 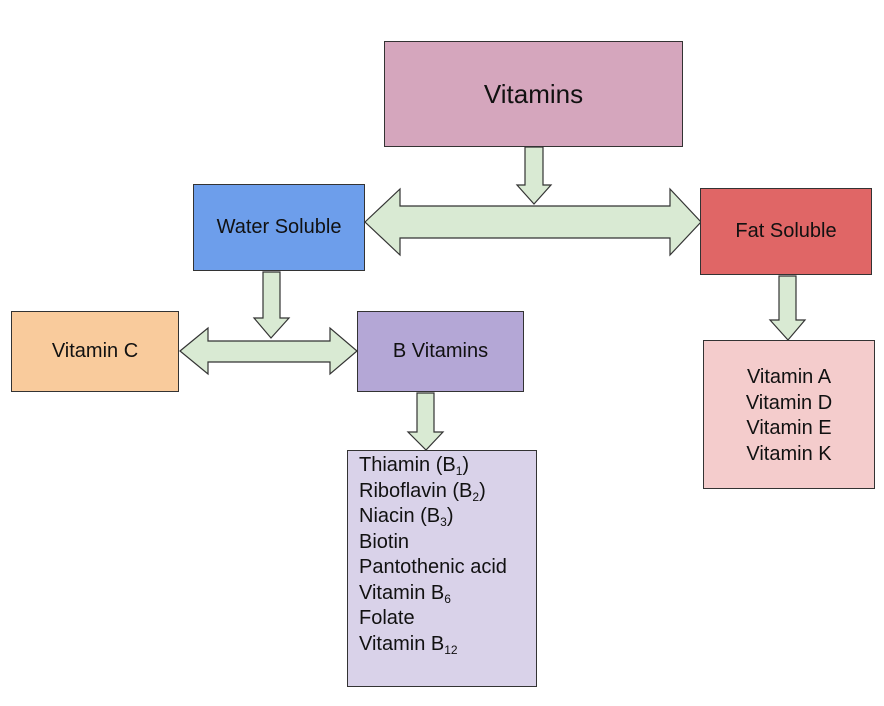 I want to click on water-soluble-label: Water Soluble, so click(x=279, y=227).